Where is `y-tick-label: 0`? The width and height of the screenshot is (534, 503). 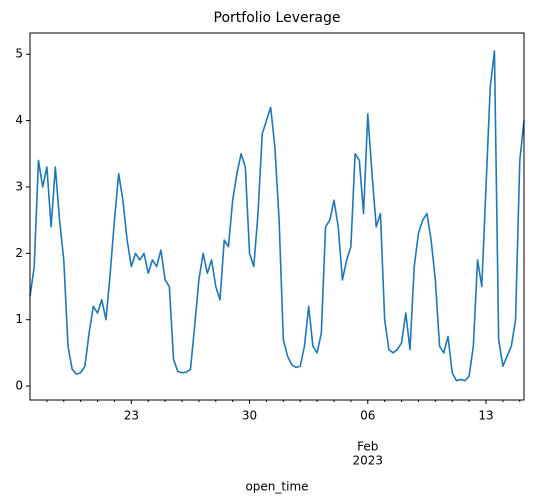
y-tick-label: 0 is located at coordinates (19, 386).